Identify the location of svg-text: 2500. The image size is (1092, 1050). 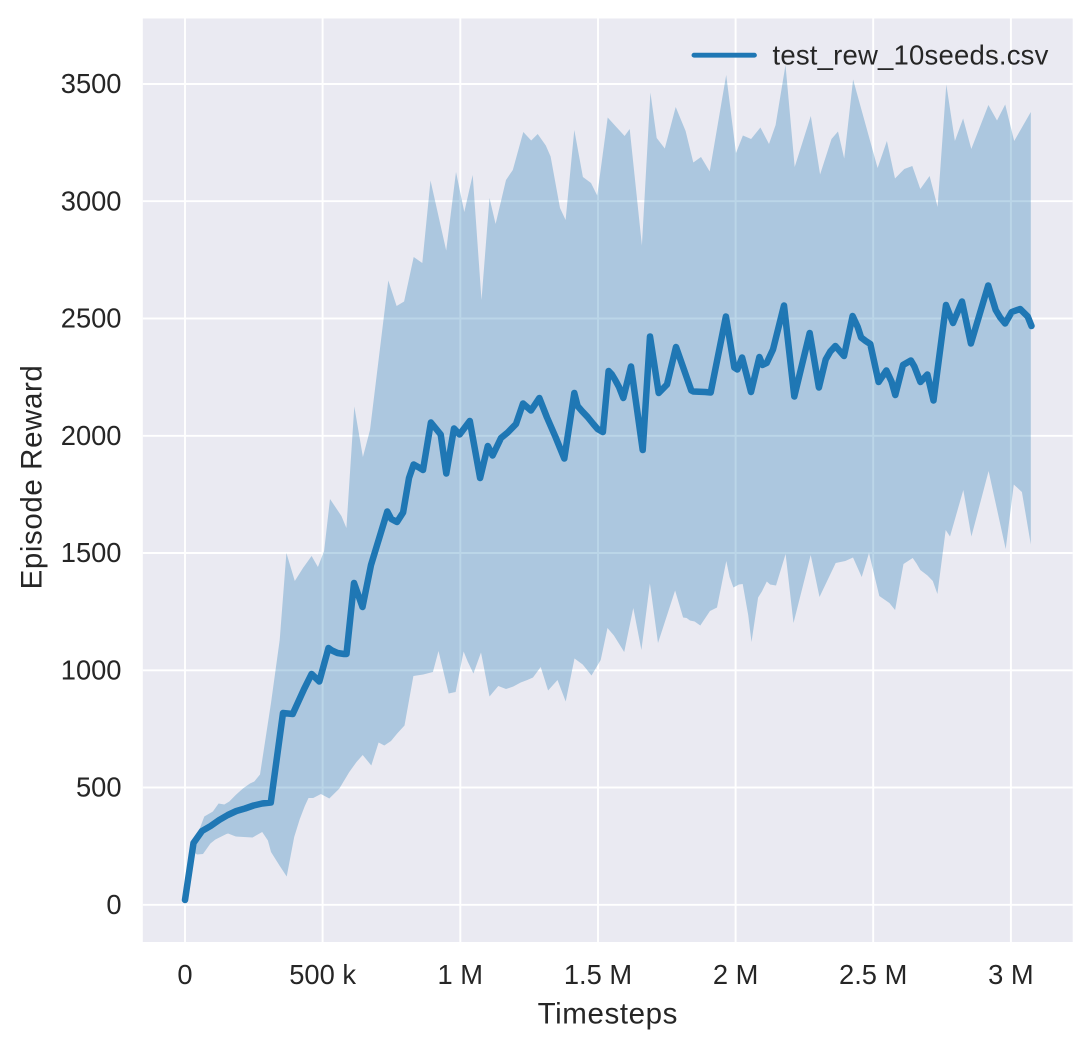
(91, 318).